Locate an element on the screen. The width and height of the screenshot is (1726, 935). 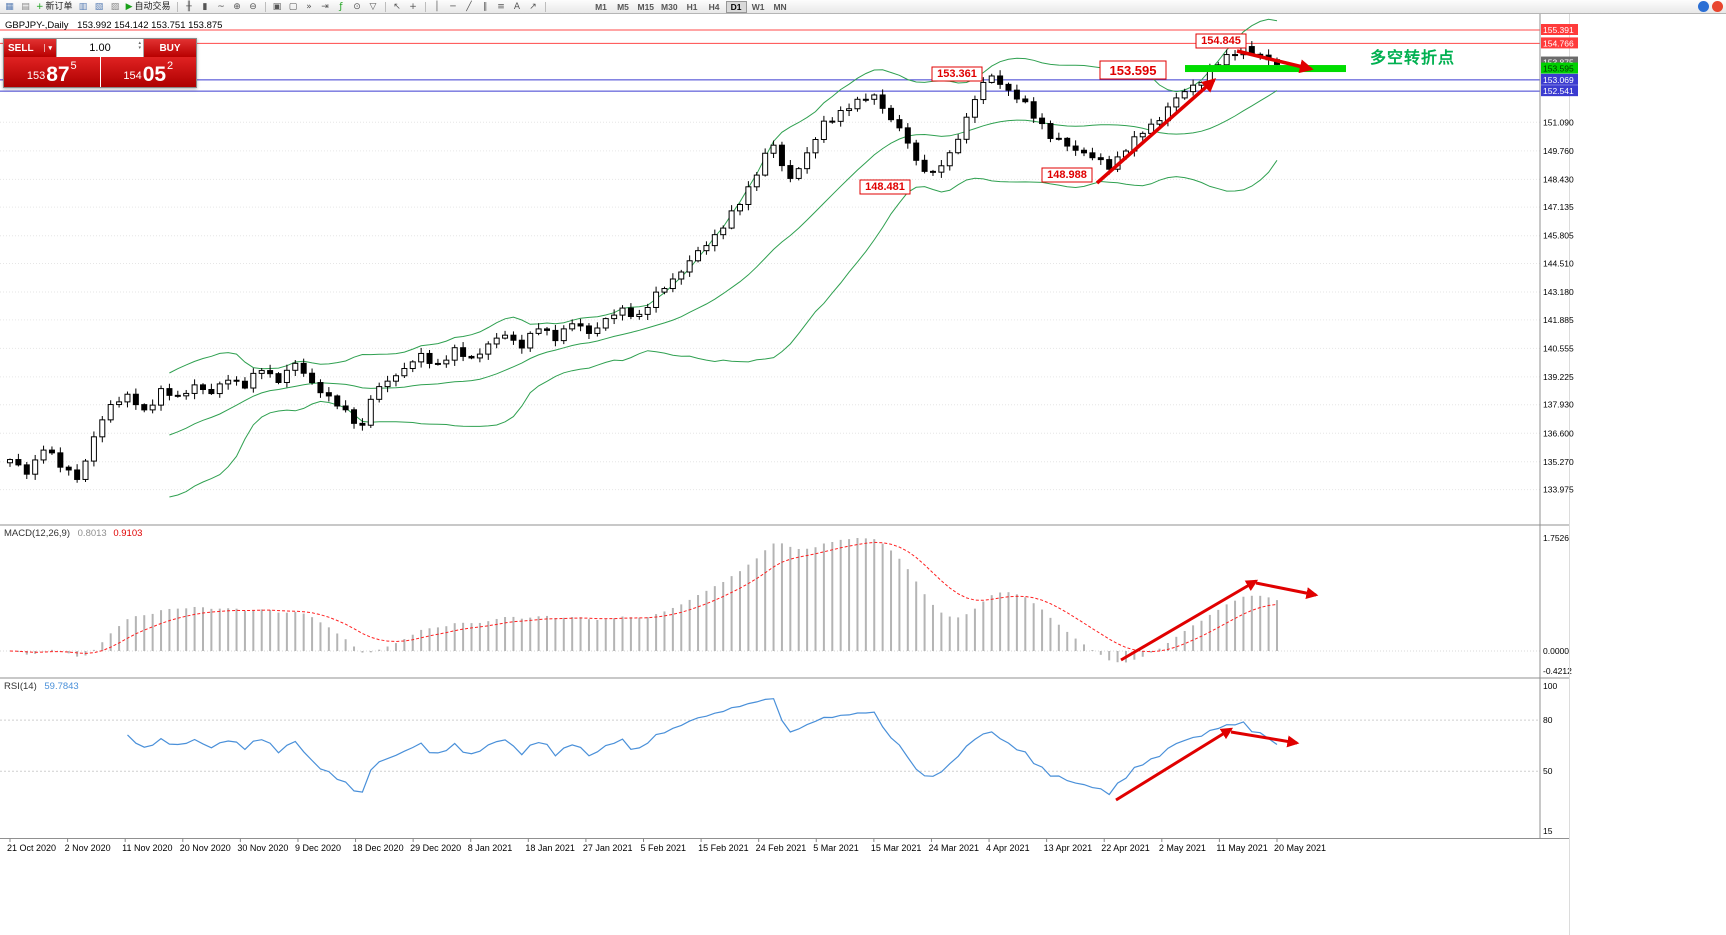
timeframe-button-m1: M1 is located at coordinates (601, 7).